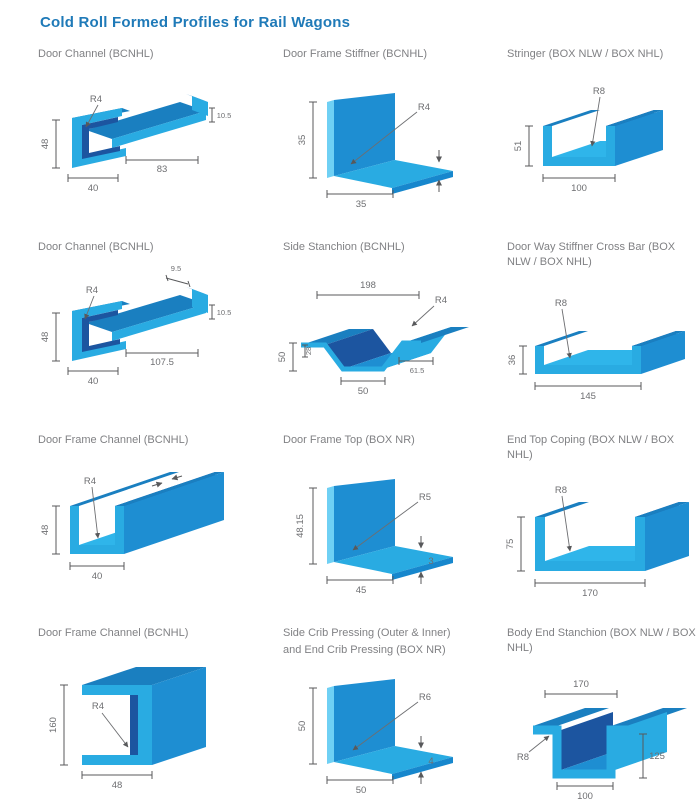 The image size is (700, 809). I want to click on dimension-annotations: 50 50 R6 4, so click(365, 741).